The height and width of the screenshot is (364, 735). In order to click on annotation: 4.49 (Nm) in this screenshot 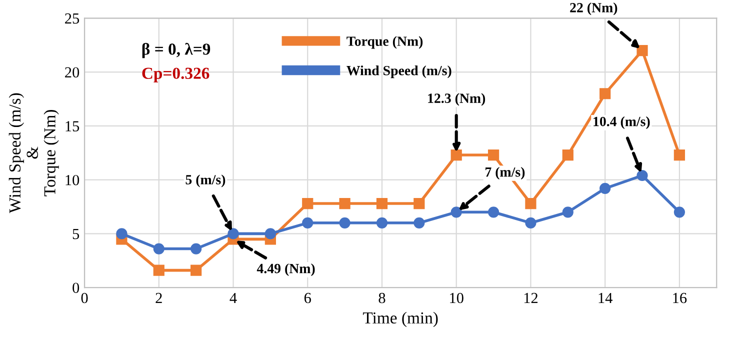, I will do `click(285, 269)`.